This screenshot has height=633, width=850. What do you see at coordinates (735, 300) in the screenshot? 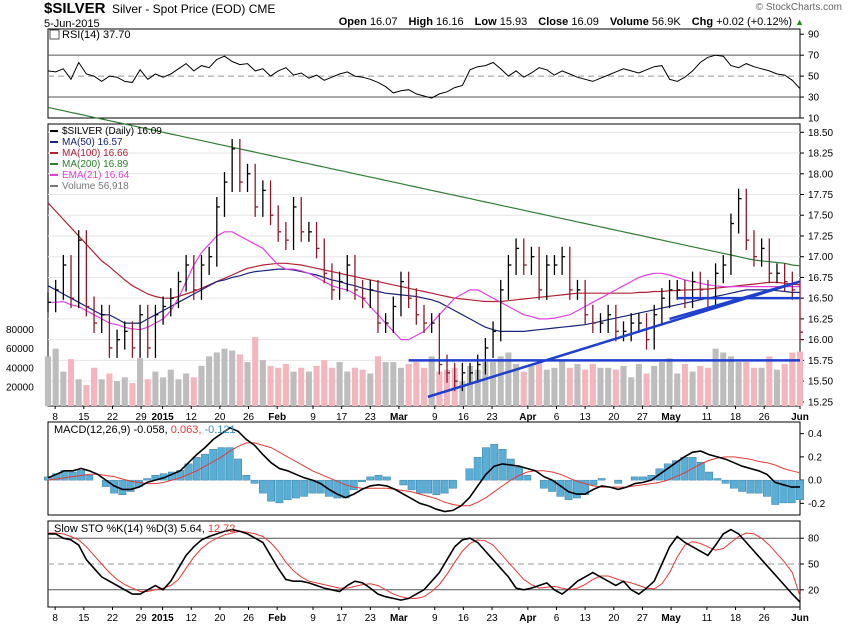
I see `trendline` at bounding box center [735, 300].